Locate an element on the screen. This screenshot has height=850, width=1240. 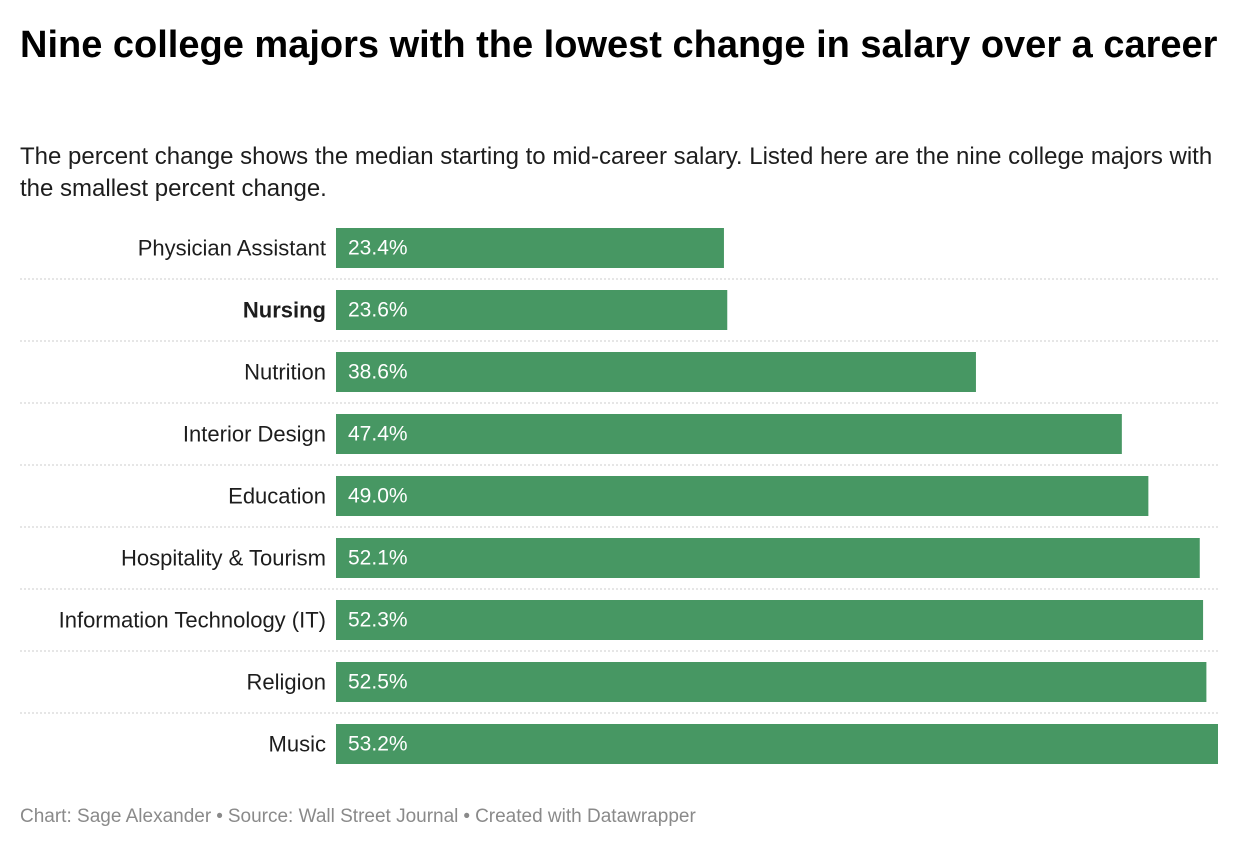
value-label: 52.3% is located at coordinates (378, 620).